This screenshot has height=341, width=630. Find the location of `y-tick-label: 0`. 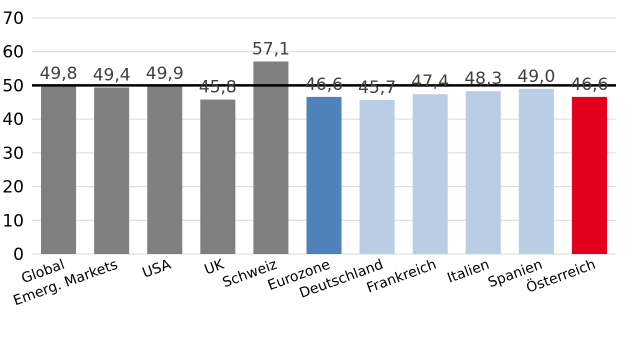

y-tick-label: 0 is located at coordinates (18, 255).